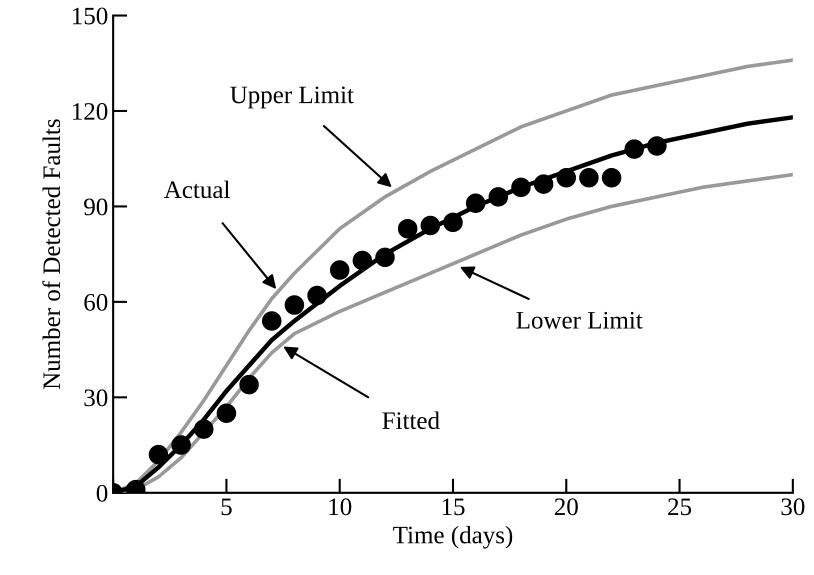 The width and height of the screenshot is (814, 575). What do you see at coordinates (51, 254) in the screenshot?
I see `y-axis-title: Number of Detected Faults` at bounding box center [51, 254].